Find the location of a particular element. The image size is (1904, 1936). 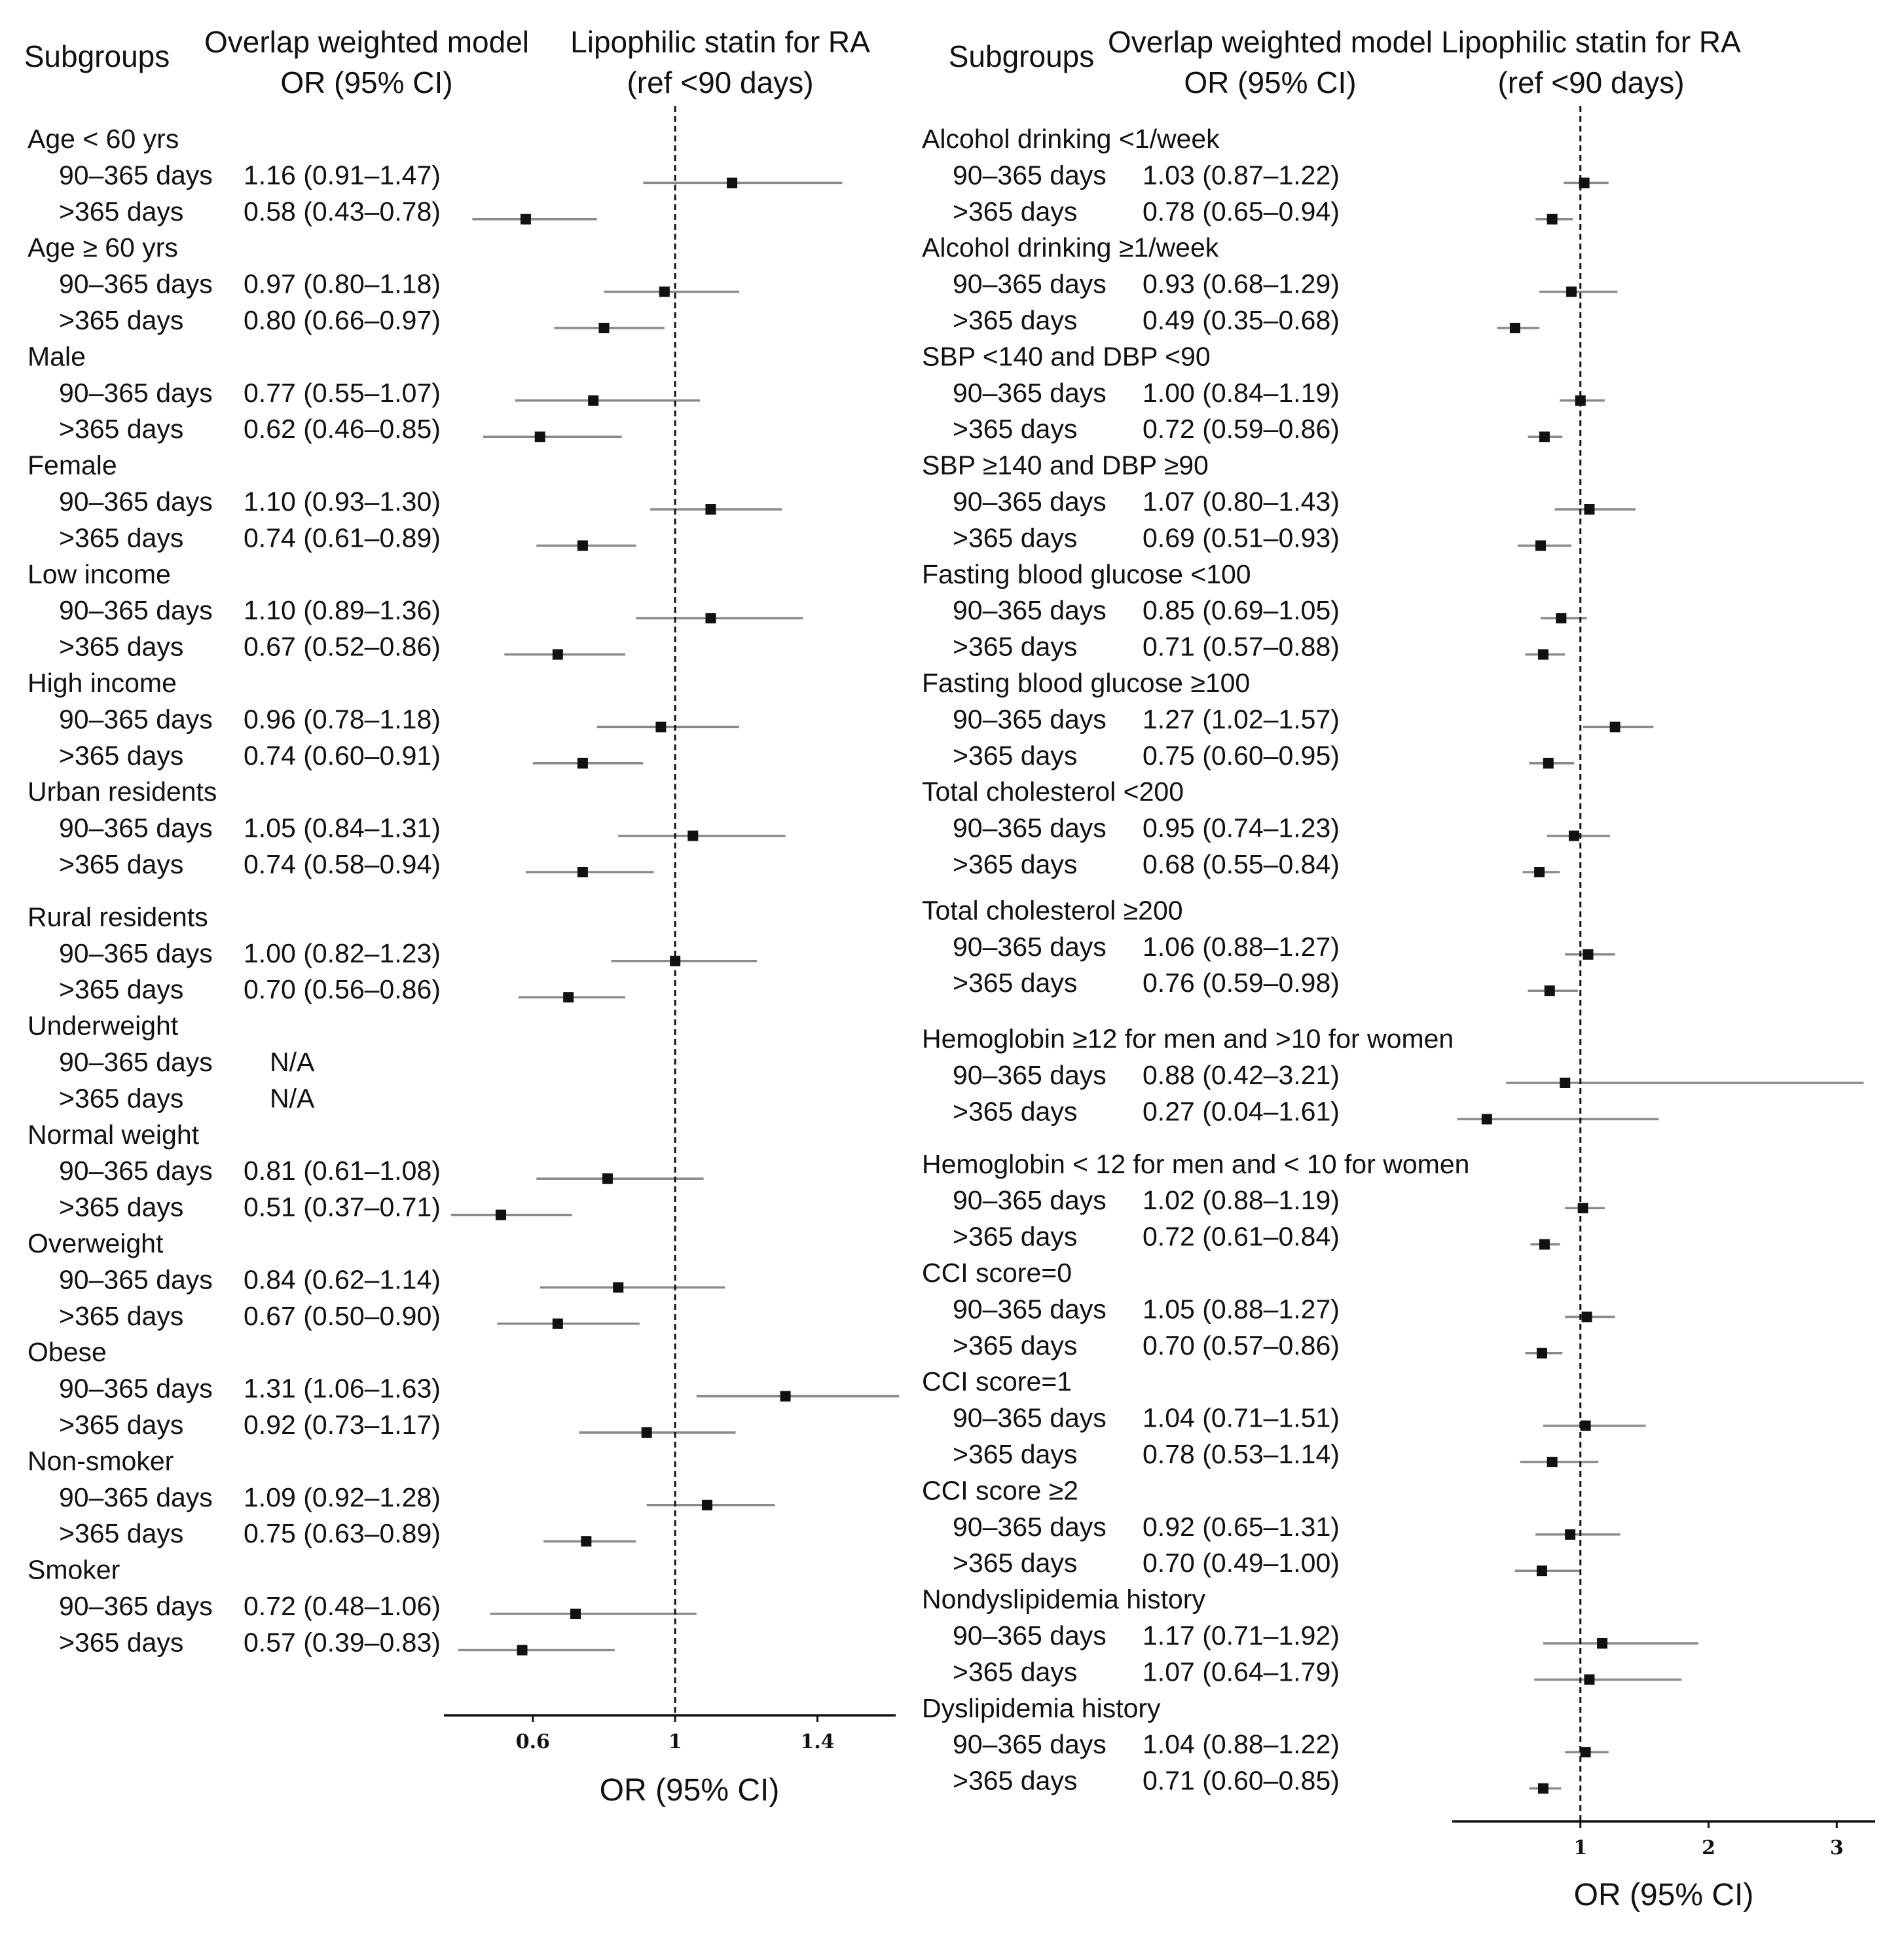

right-group-label-dyslipidemia-history: Dyslipidemia history is located at coordinates (1041, 1708).